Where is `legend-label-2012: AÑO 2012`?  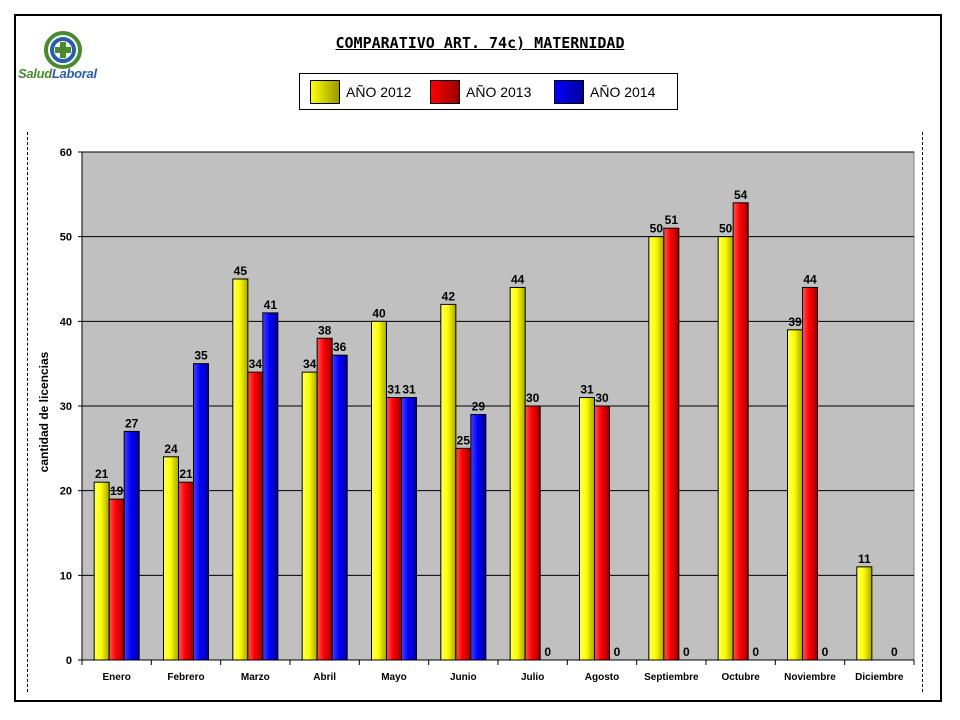 legend-label-2012: AÑO 2012 is located at coordinates (379, 92).